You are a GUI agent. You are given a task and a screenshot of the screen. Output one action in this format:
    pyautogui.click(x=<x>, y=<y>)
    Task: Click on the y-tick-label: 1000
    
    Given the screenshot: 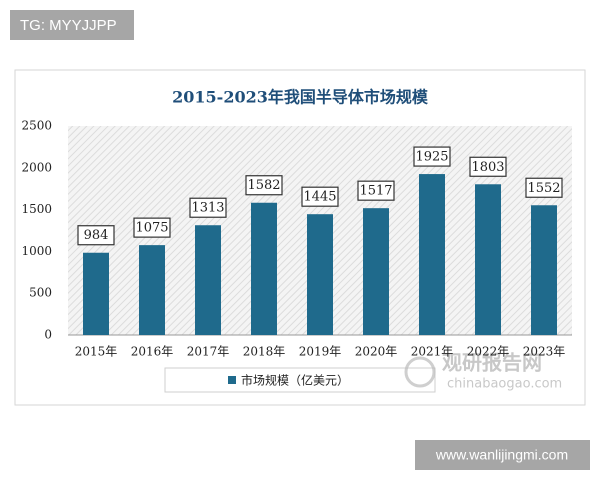 What is the action you would take?
    pyautogui.click(x=36, y=251)
    